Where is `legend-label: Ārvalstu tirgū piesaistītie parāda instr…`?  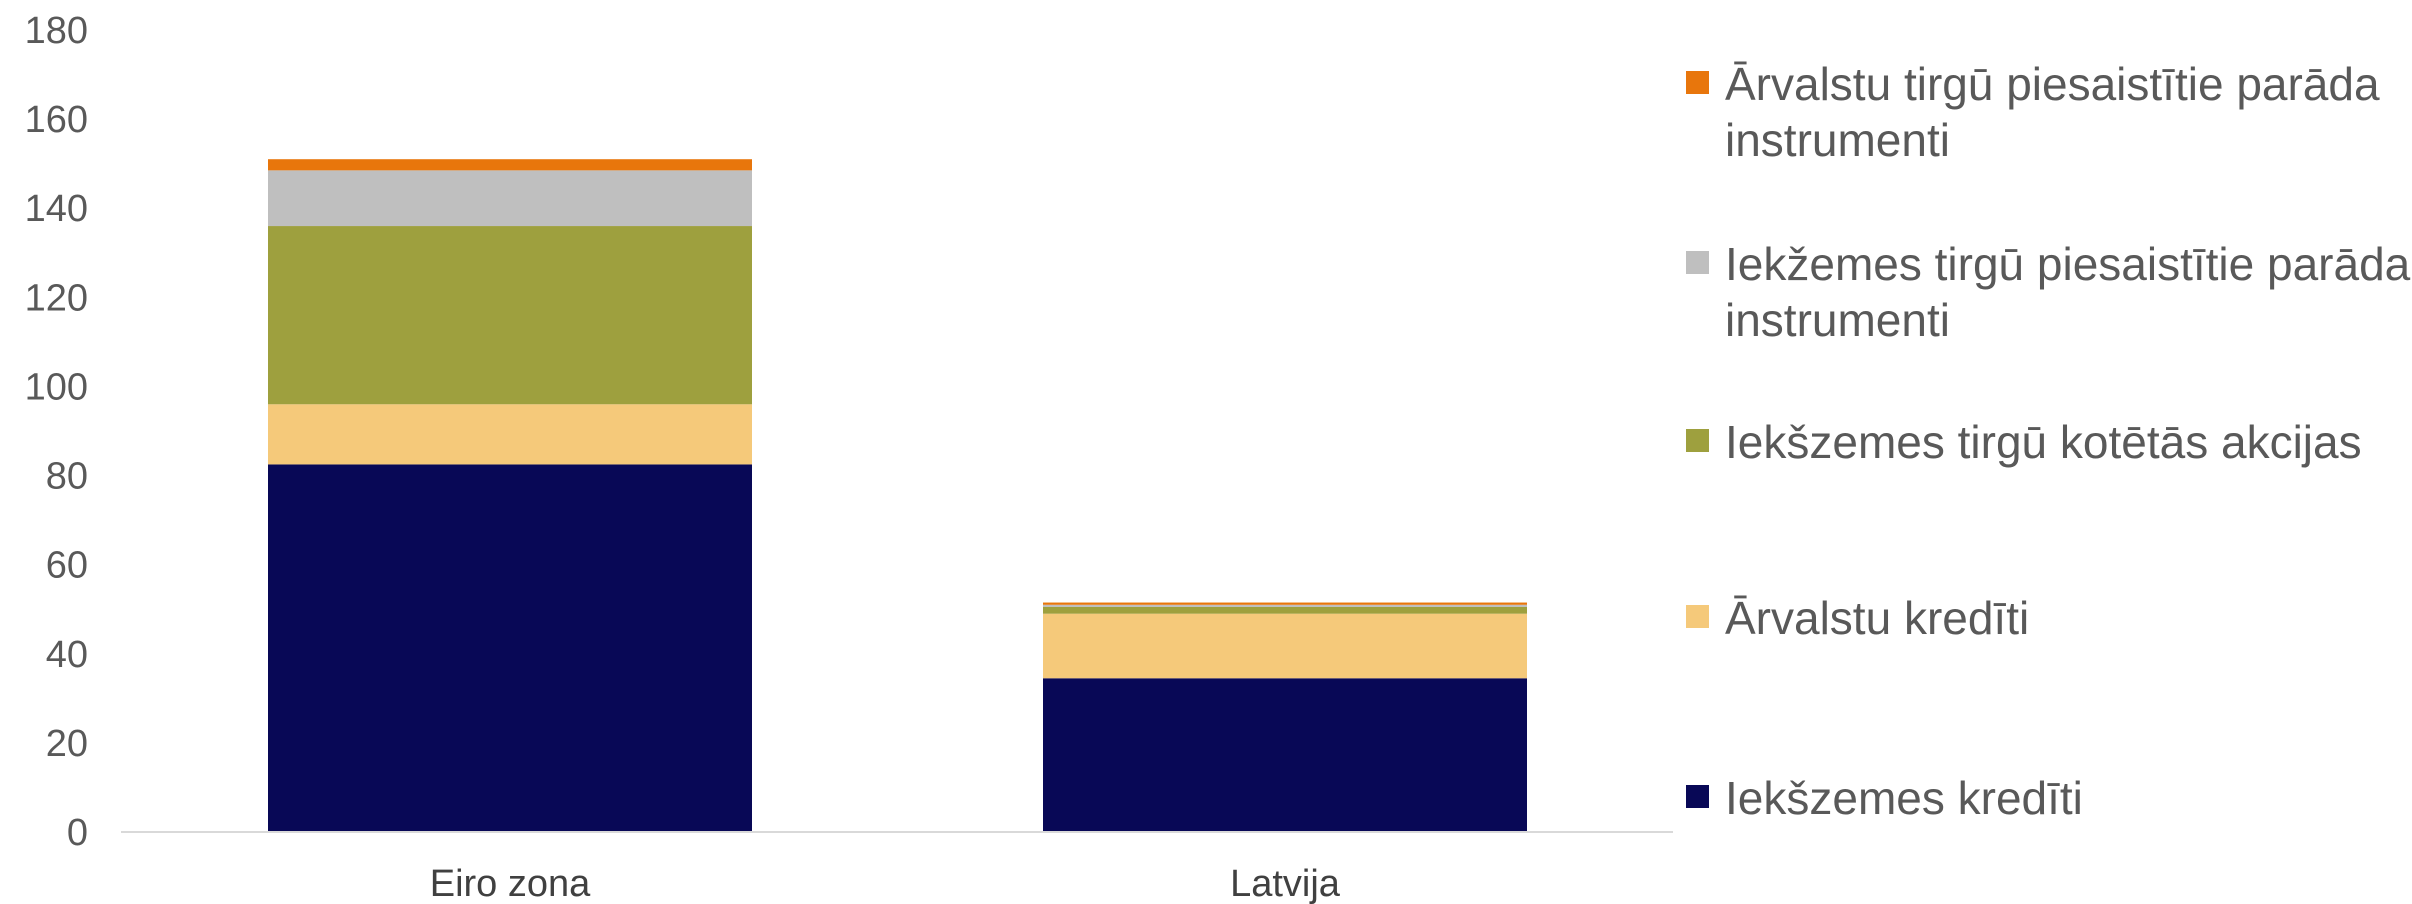 legend-label: Ārvalstu tirgū piesaistītie parāda instr… is located at coordinates (2052, 112).